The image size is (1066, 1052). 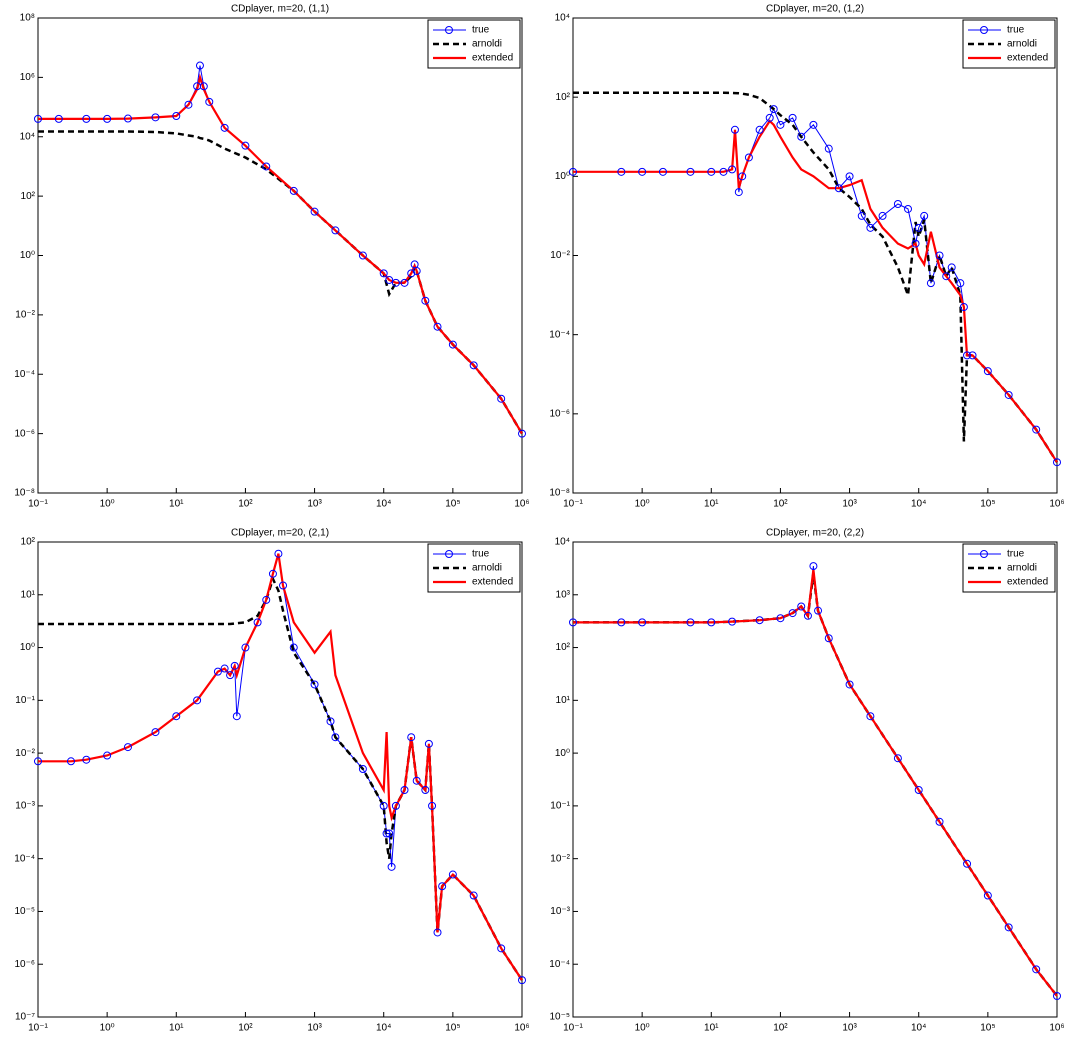 I want to click on y-tick-label: 10⁶, so click(x=27, y=77).